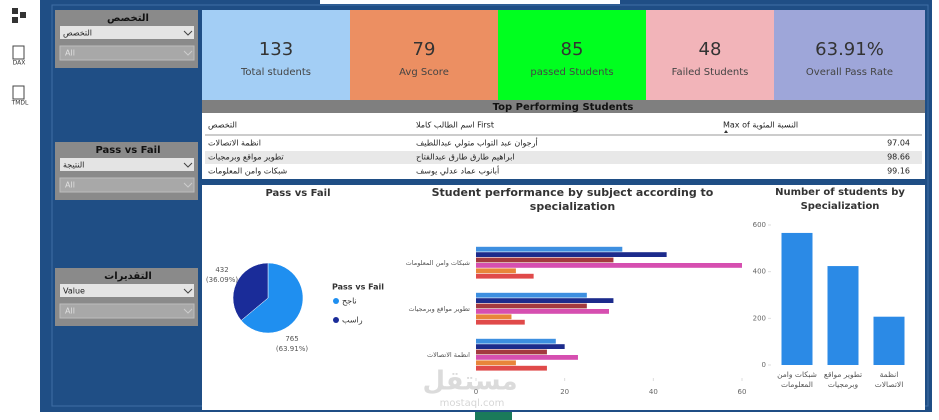  Describe the element at coordinates (424, 72) in the screenshot. I see `kpi-label: Avg Score` at that location.